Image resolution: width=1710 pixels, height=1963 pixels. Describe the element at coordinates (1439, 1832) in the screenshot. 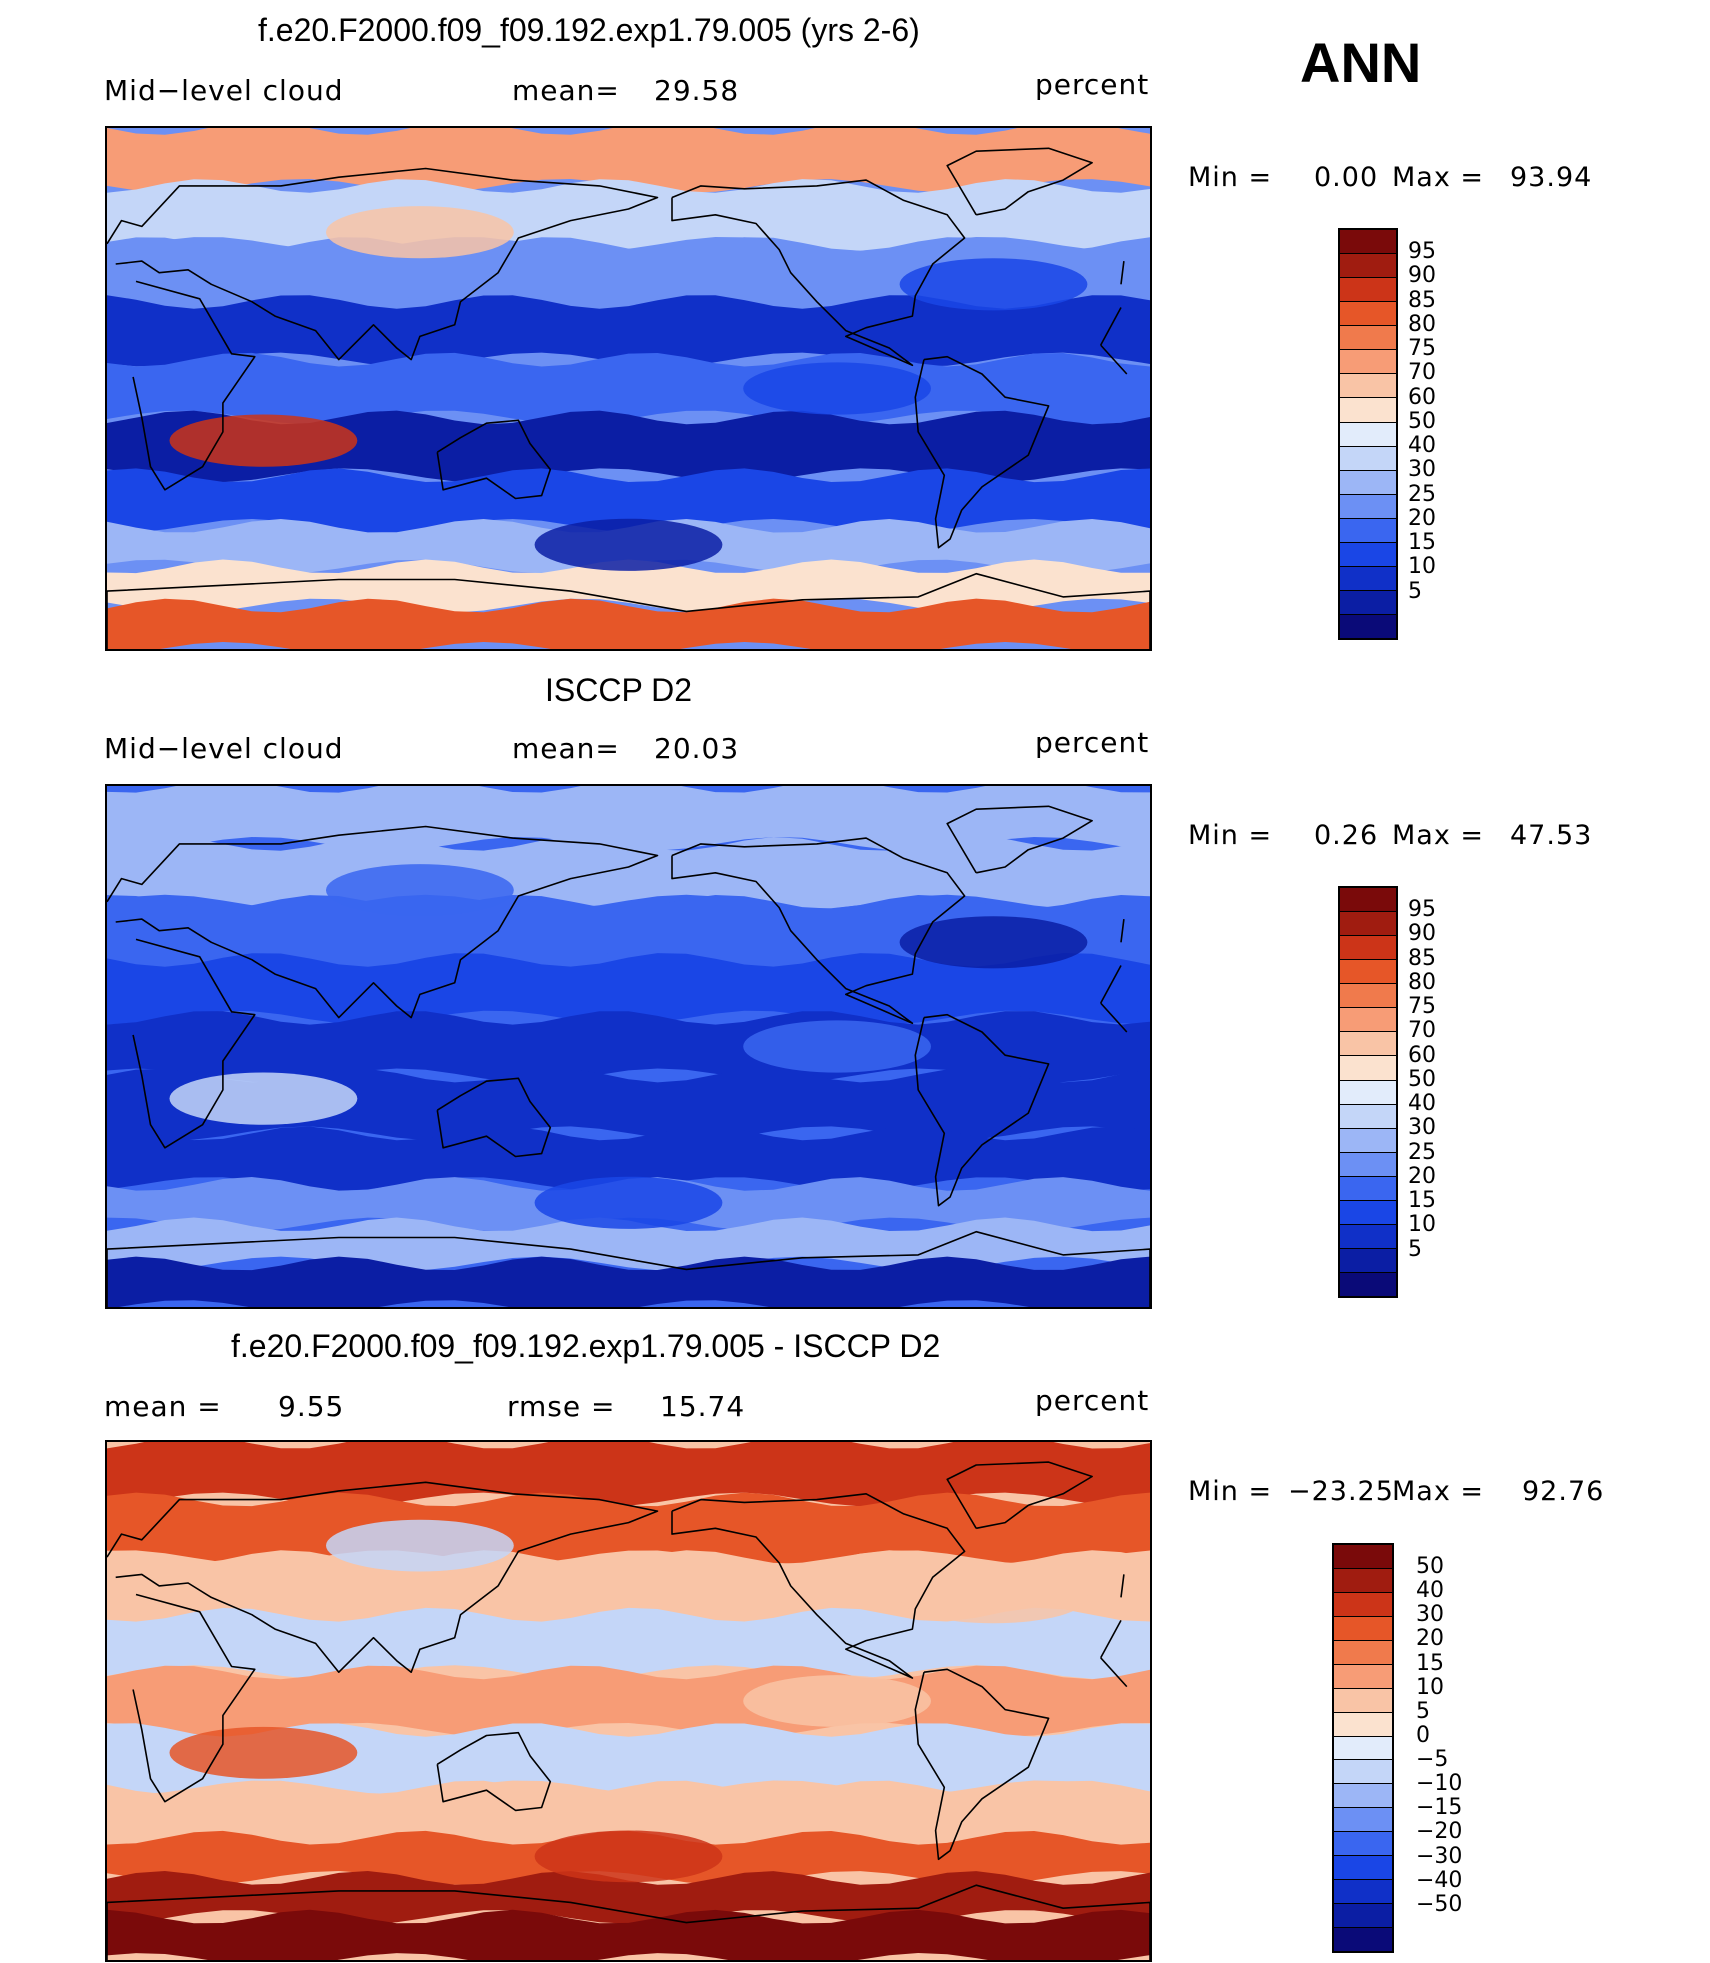

I see `colorbar-tick-label: −20` at that location.